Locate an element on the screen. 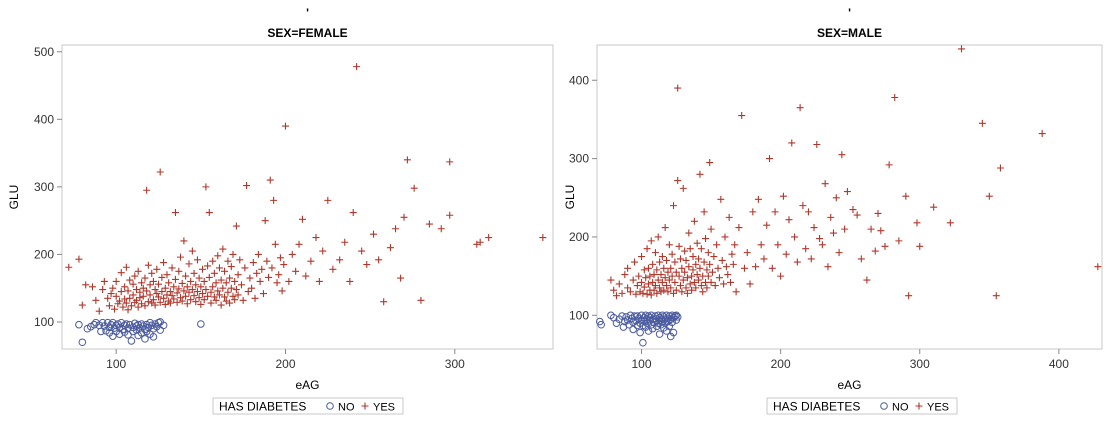  chart-title: SEX=MALE is located at coordinates (849, 33).